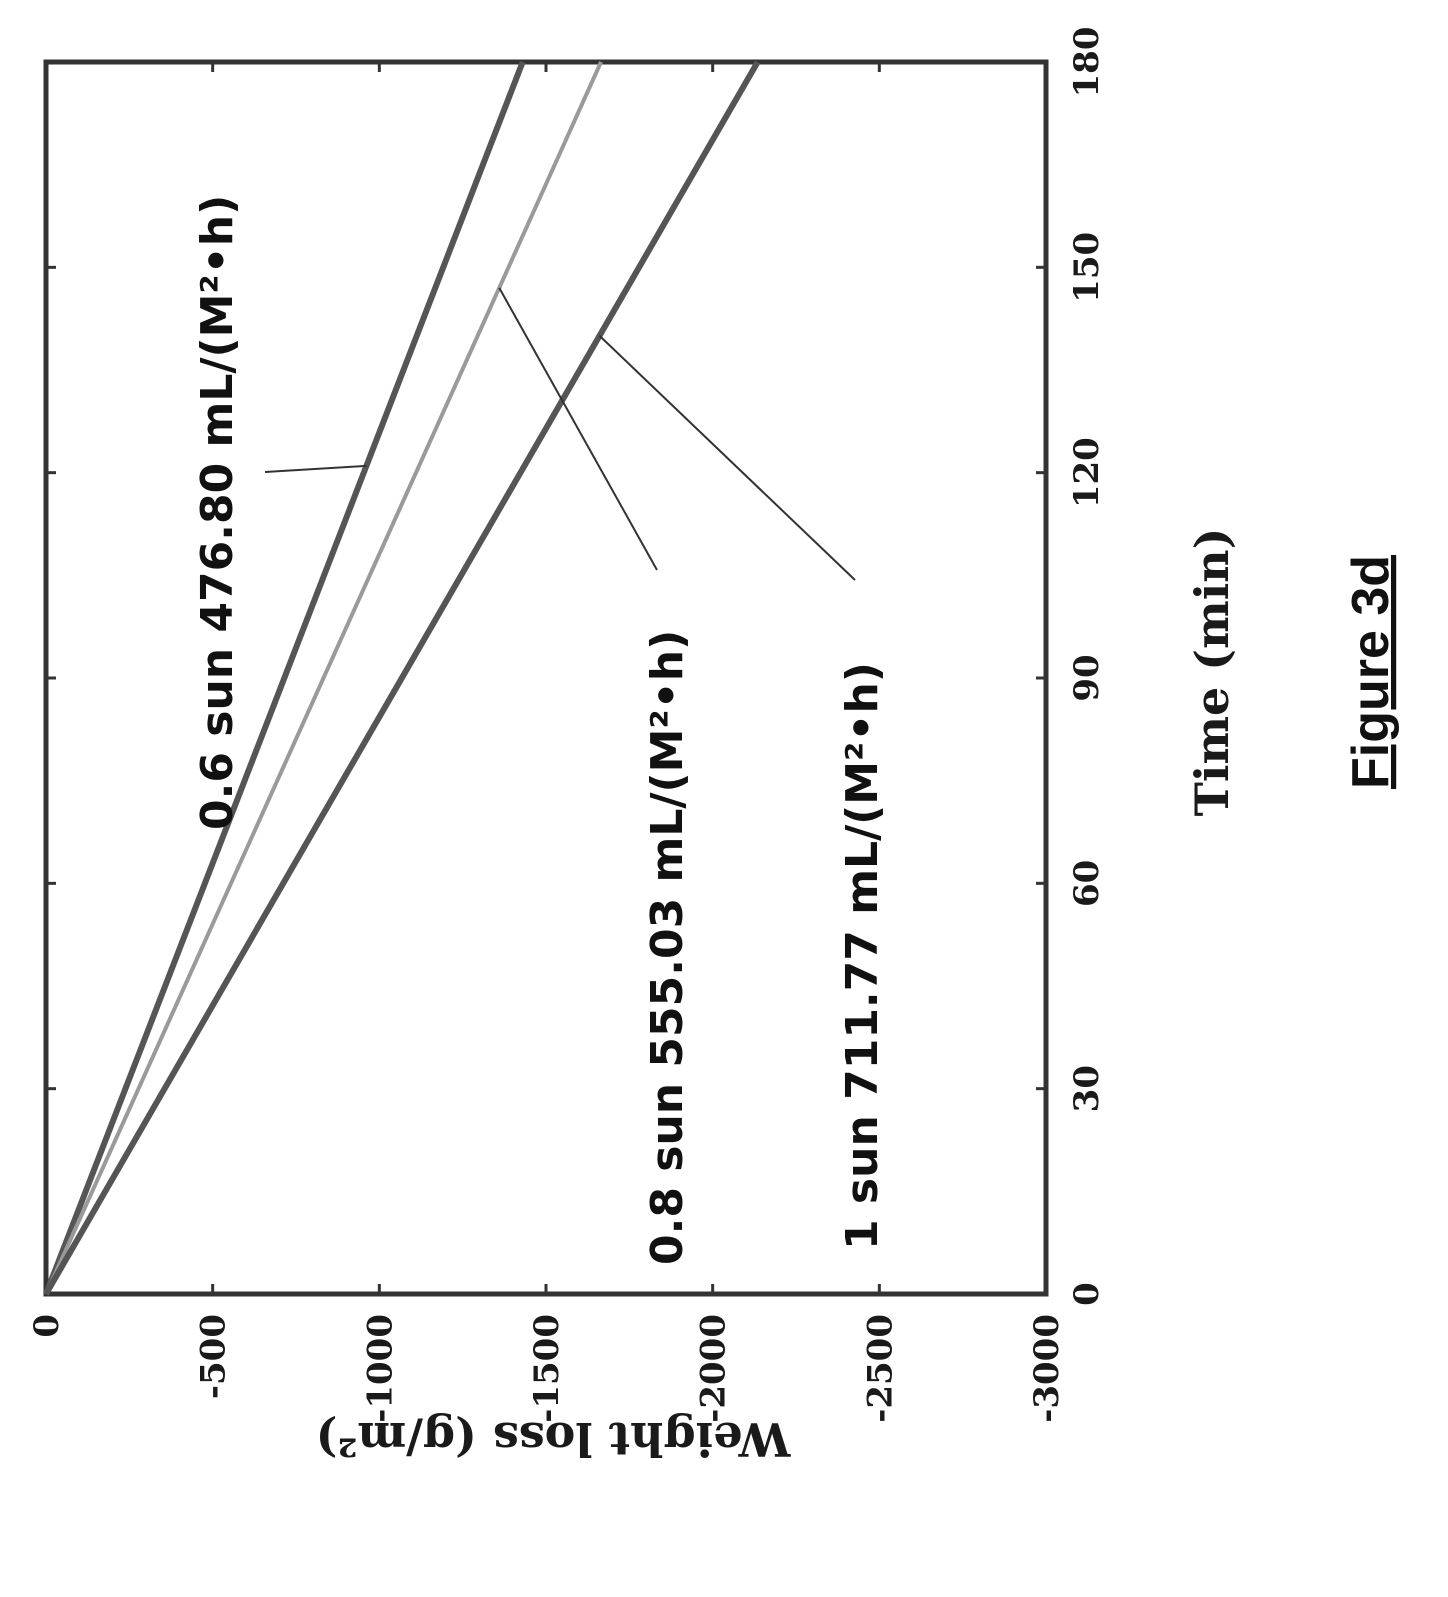  I want to click on x-tick-label: 180, so click(1087, 62).